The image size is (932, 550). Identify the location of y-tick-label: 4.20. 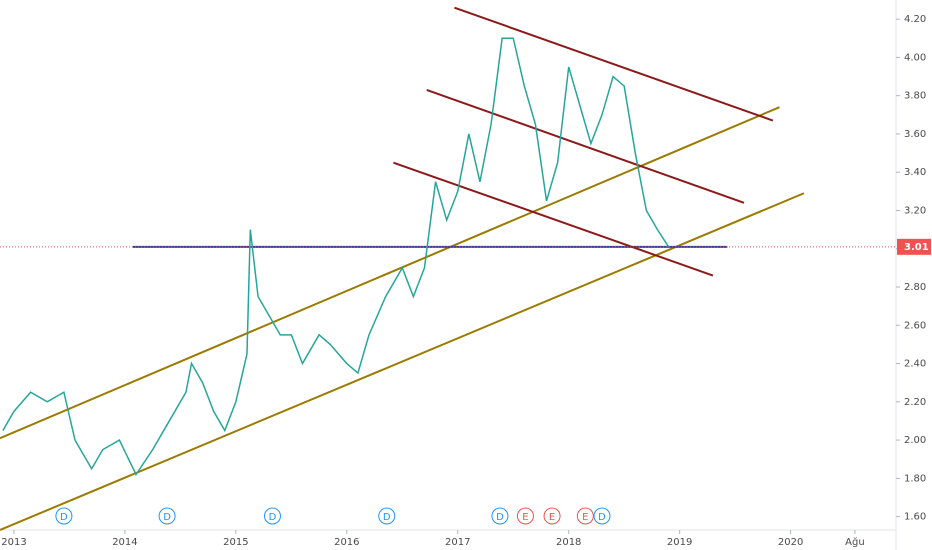
(915, 19).